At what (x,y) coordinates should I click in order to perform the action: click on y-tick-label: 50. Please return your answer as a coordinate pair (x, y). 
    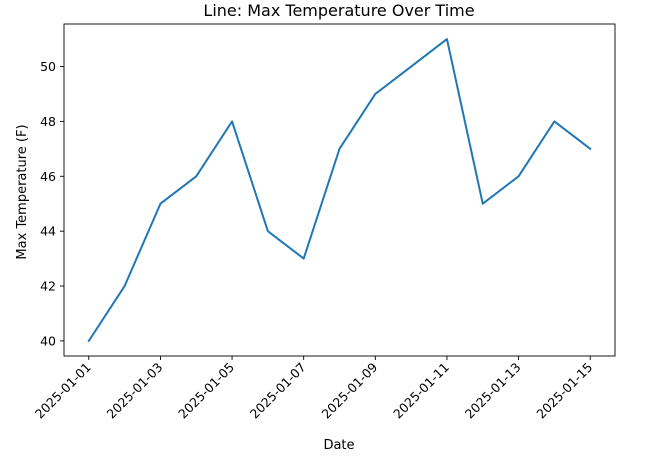
    Looking at the image, I should click on (48, 66).